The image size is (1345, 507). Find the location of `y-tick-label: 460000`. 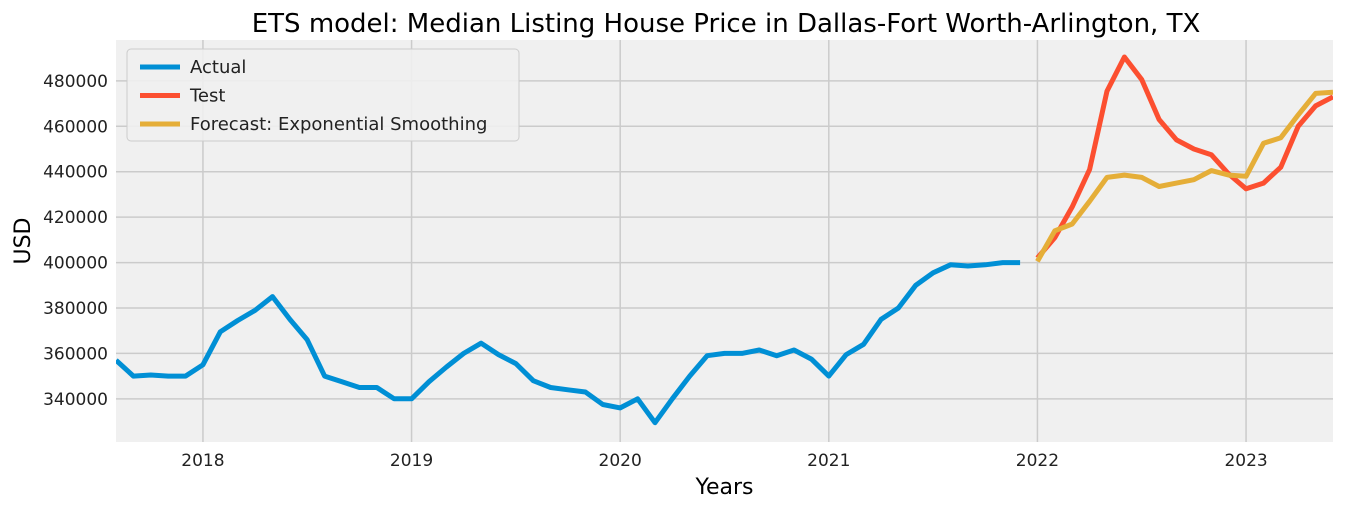

y-tick-label: 460000 is located at coordinates (75, 127).